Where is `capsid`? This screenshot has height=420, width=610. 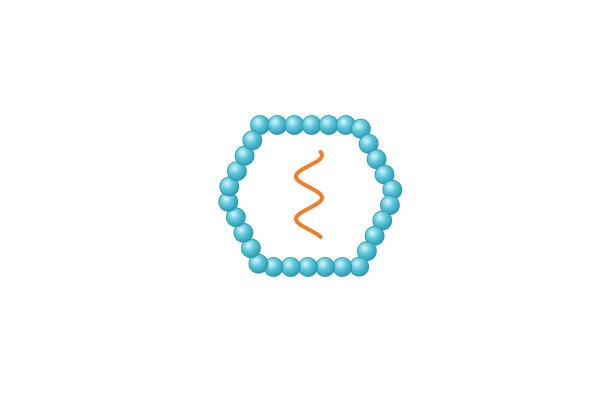 capsid is located at coordinates (310, 196).